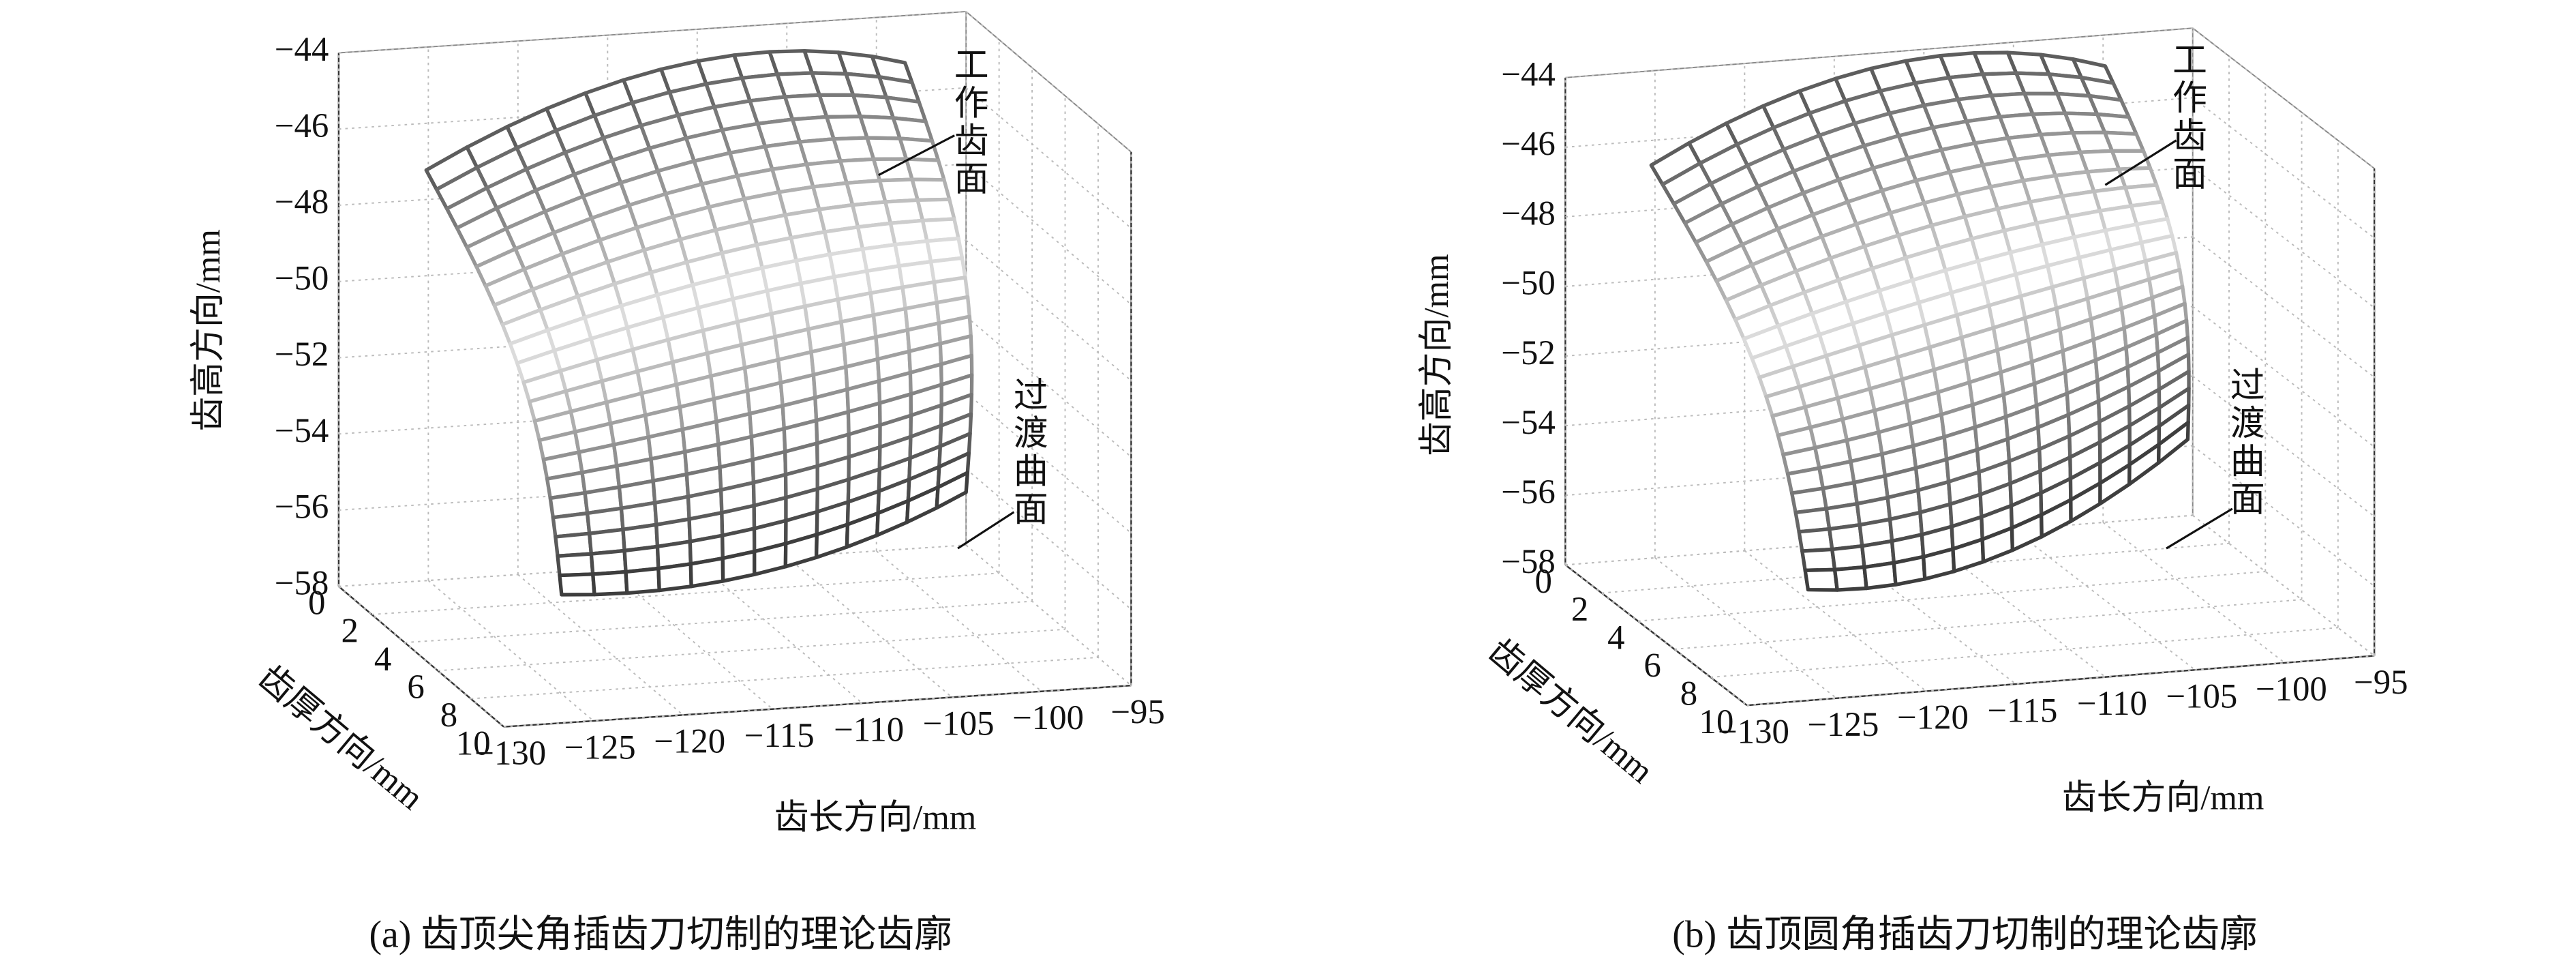  Describe the element at coordinates (1964, 934) in the screenshot. I see `caption: (b) 齿顶圆角插齿刀切制的理论齿廓` at that location.